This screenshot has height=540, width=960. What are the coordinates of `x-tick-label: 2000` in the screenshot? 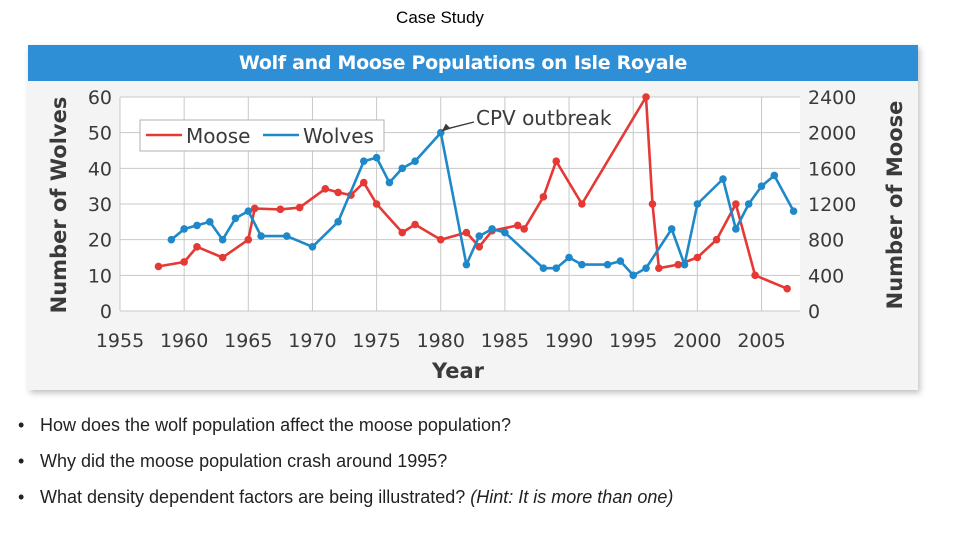 It's located at (697, 341).